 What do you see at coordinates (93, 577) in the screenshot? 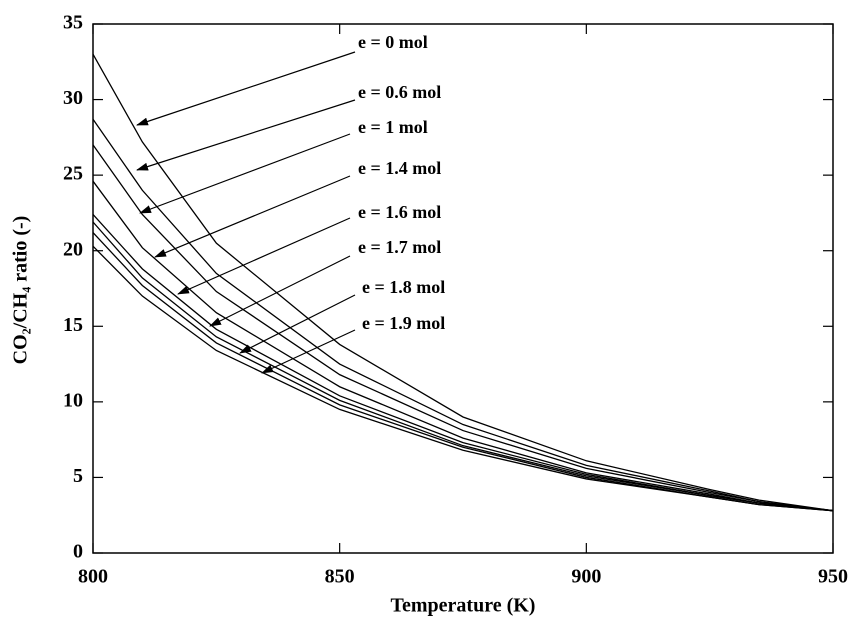
I see `x-tick-label: 800` at bounding box center [93, 577].